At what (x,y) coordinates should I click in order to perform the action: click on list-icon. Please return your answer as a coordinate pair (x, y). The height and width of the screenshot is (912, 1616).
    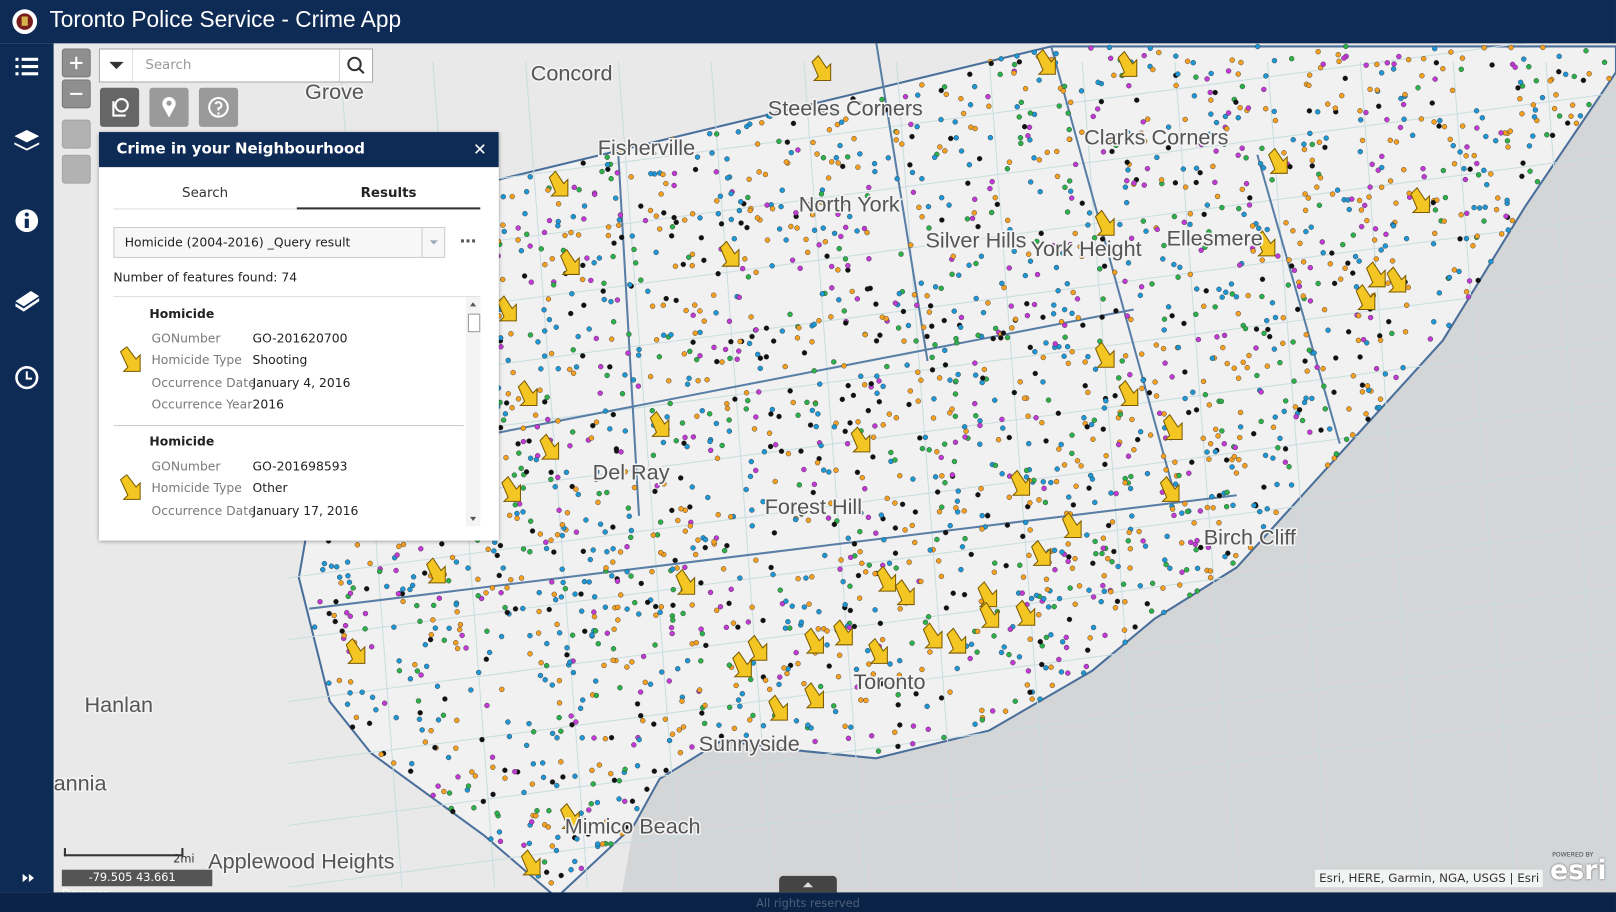
    Looking at the image, I should click on (27, 66).